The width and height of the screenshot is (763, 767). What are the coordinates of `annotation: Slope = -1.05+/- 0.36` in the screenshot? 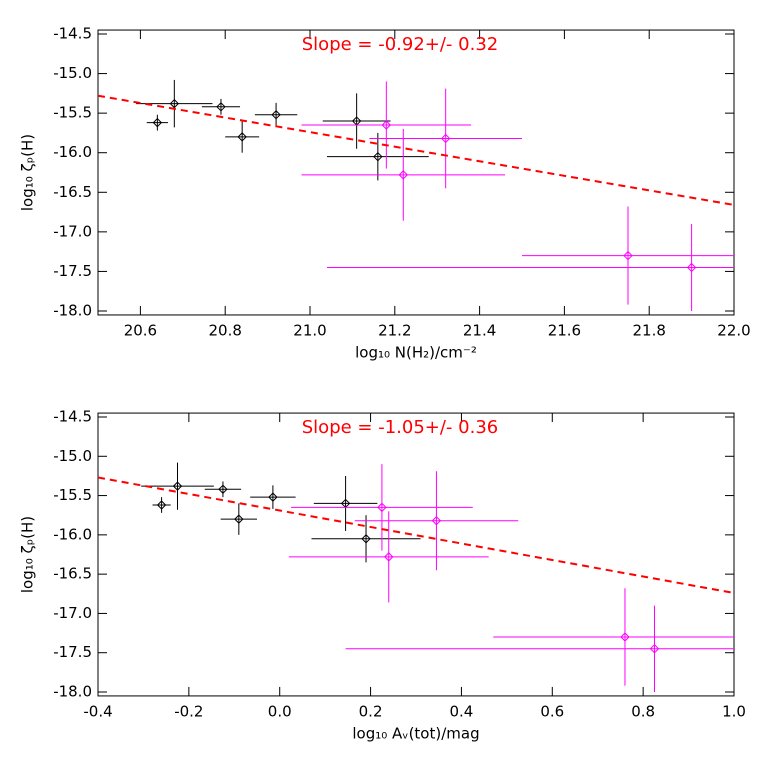 It's located at (400, 427).